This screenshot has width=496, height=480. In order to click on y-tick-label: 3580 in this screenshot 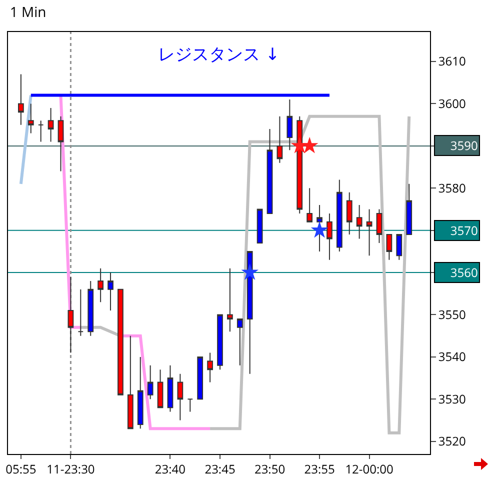, I will do `click(452, 187)`.